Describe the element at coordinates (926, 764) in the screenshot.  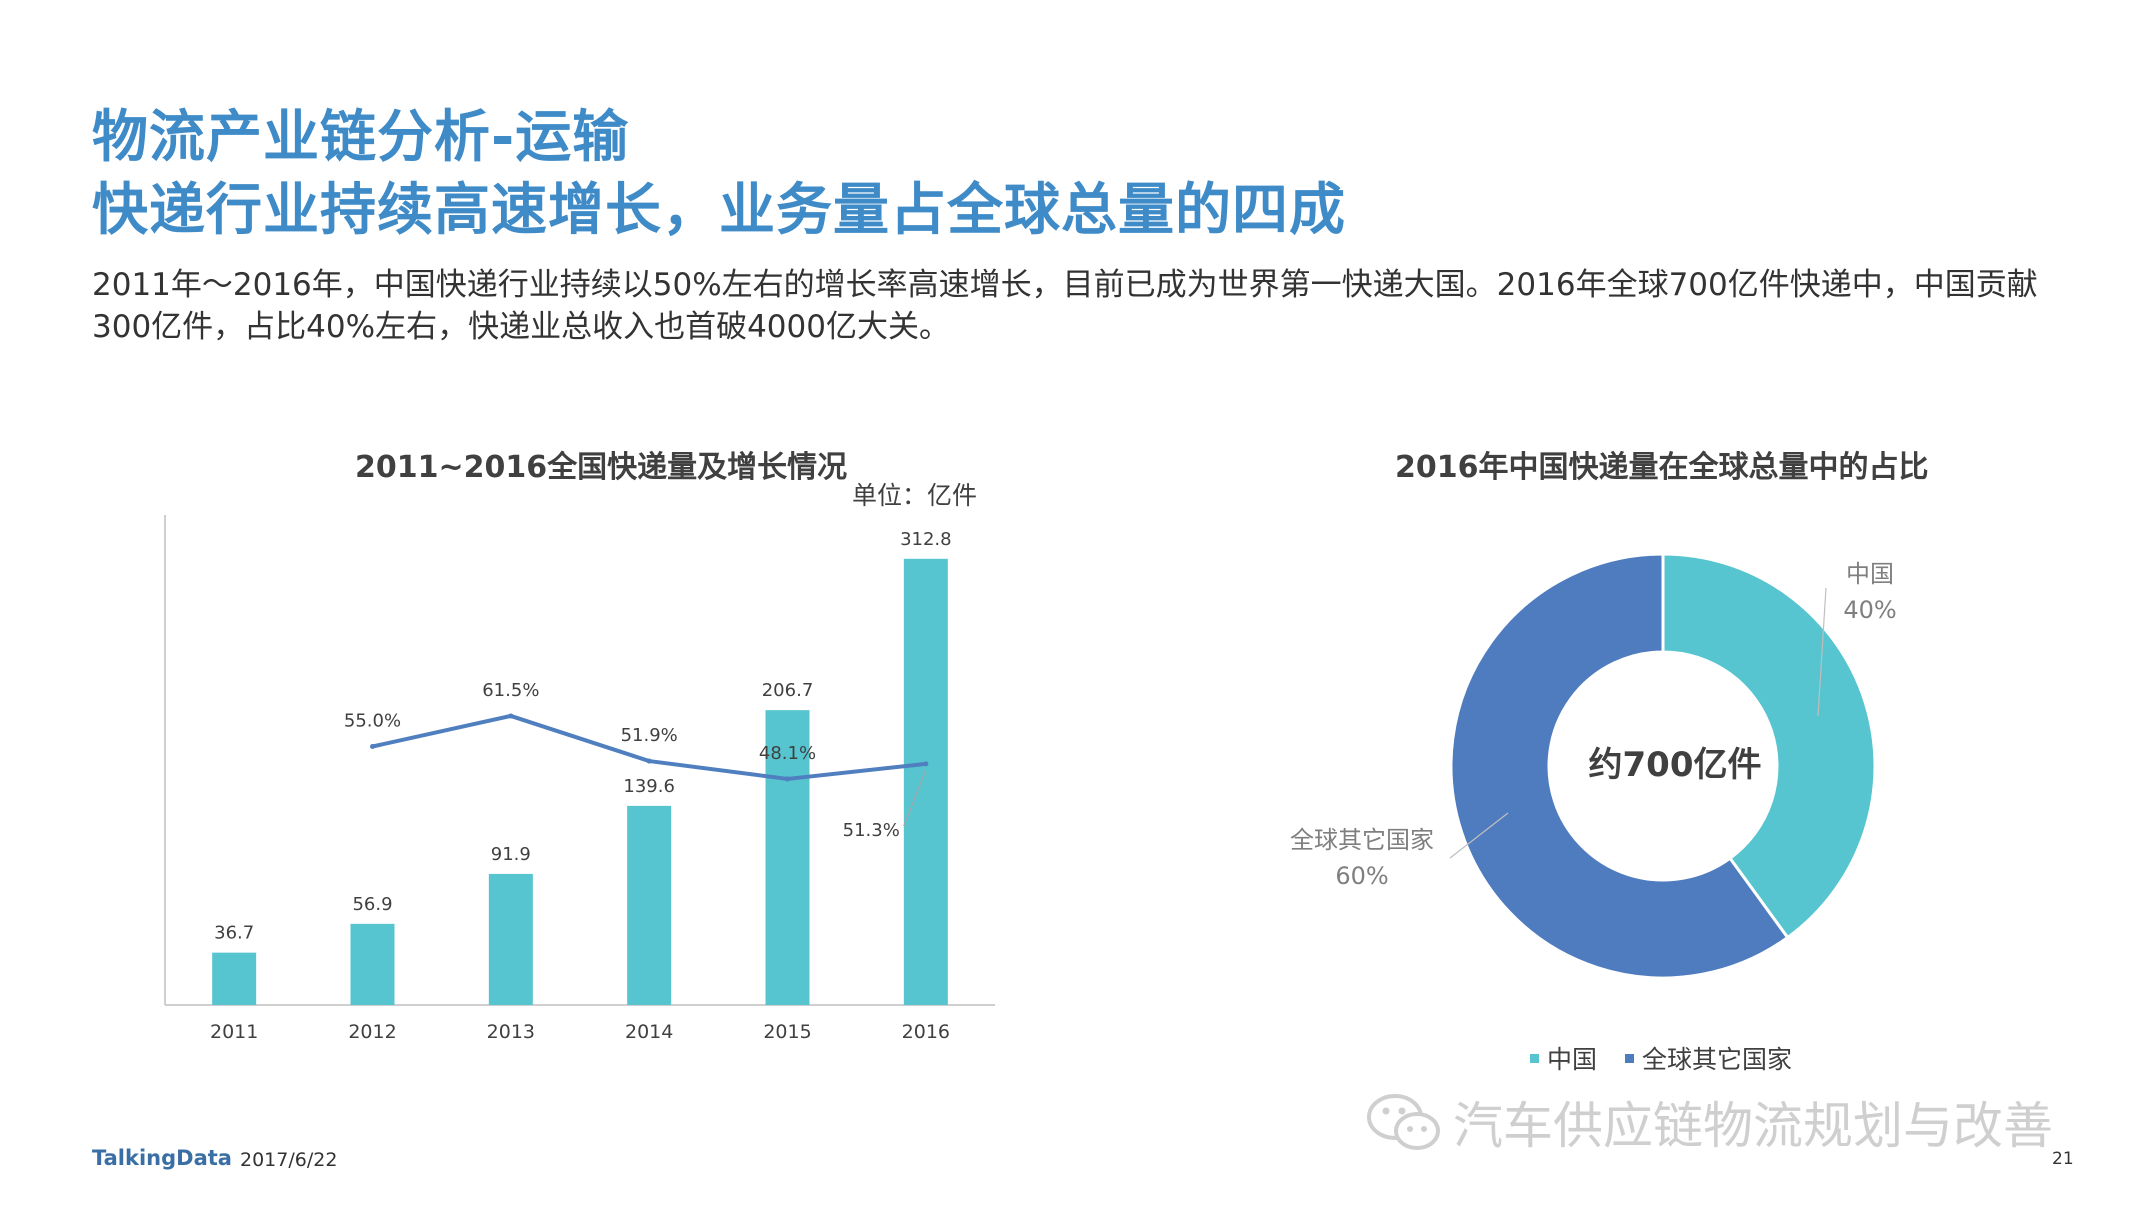
I see `growth-point-2016` at that location.